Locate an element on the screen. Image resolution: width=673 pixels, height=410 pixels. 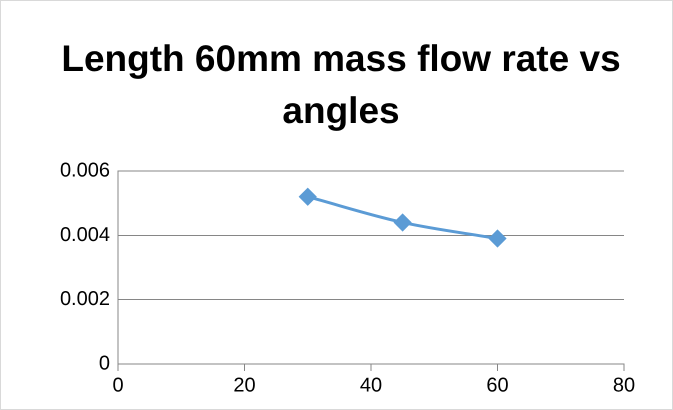
x-tick-label: 20 is located at coordinates (244, 385).